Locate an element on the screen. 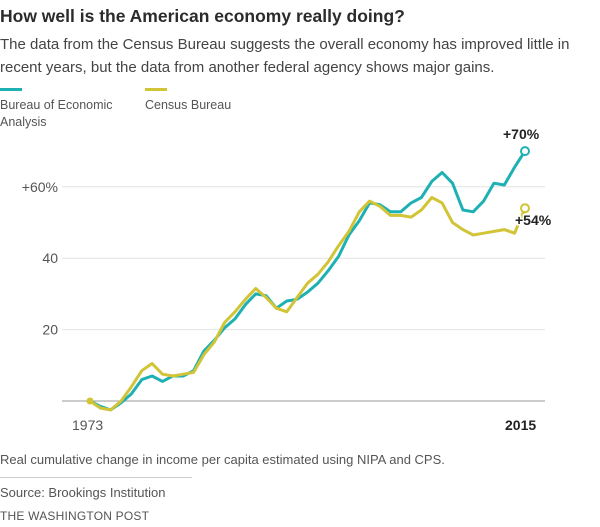  x-tick-label-1973: 1973 is located at coordinates (87, 425).